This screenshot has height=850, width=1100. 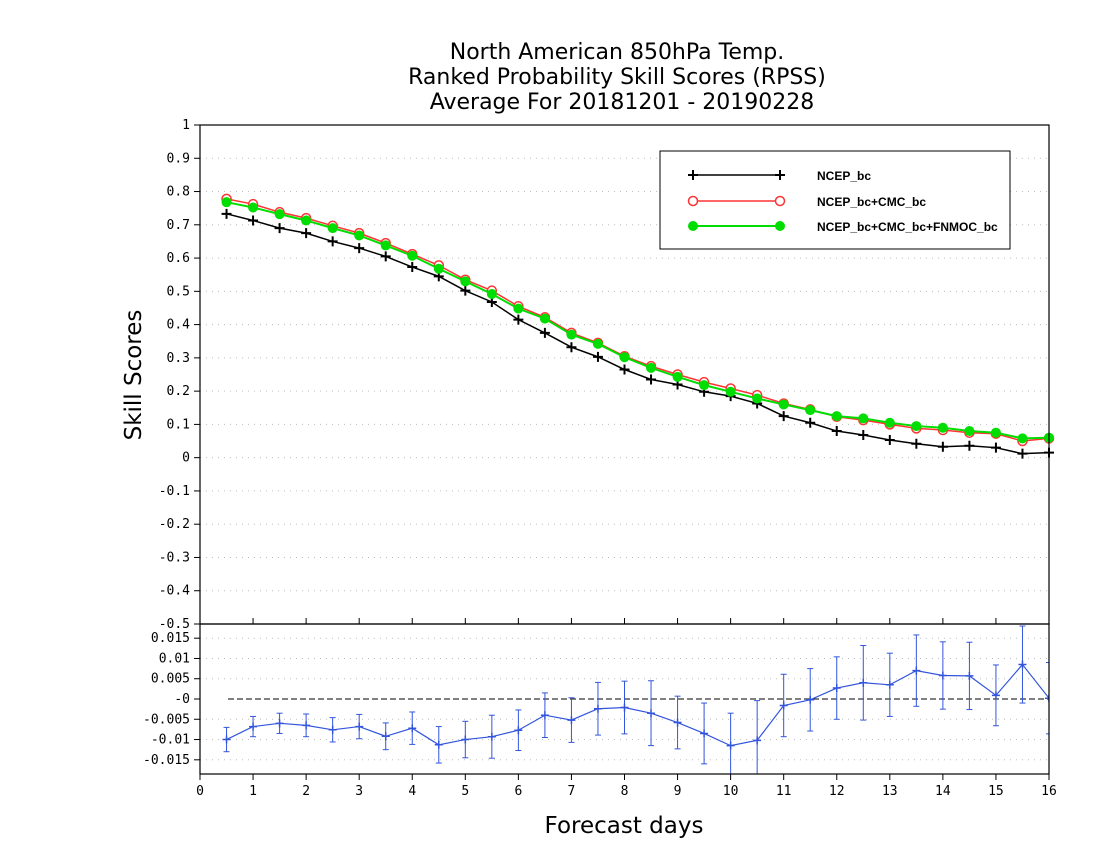 I want to click on y-tick-label: -0.1, so click(x=174, y=491).